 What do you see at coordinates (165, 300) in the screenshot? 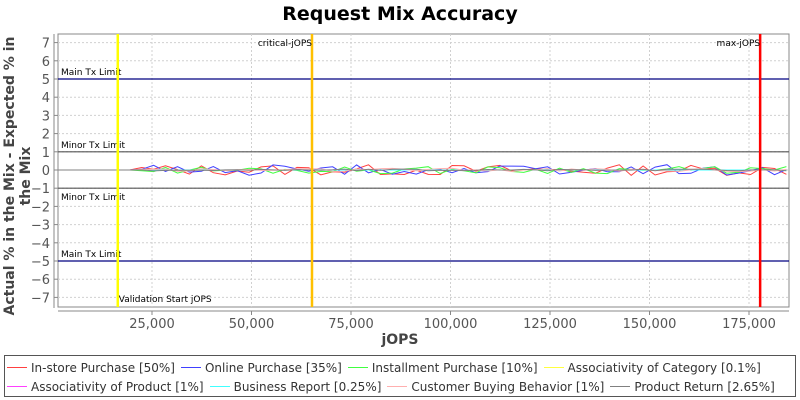
I see `marker-label: Validation Start jOPS` at bounding box center [165, 300].